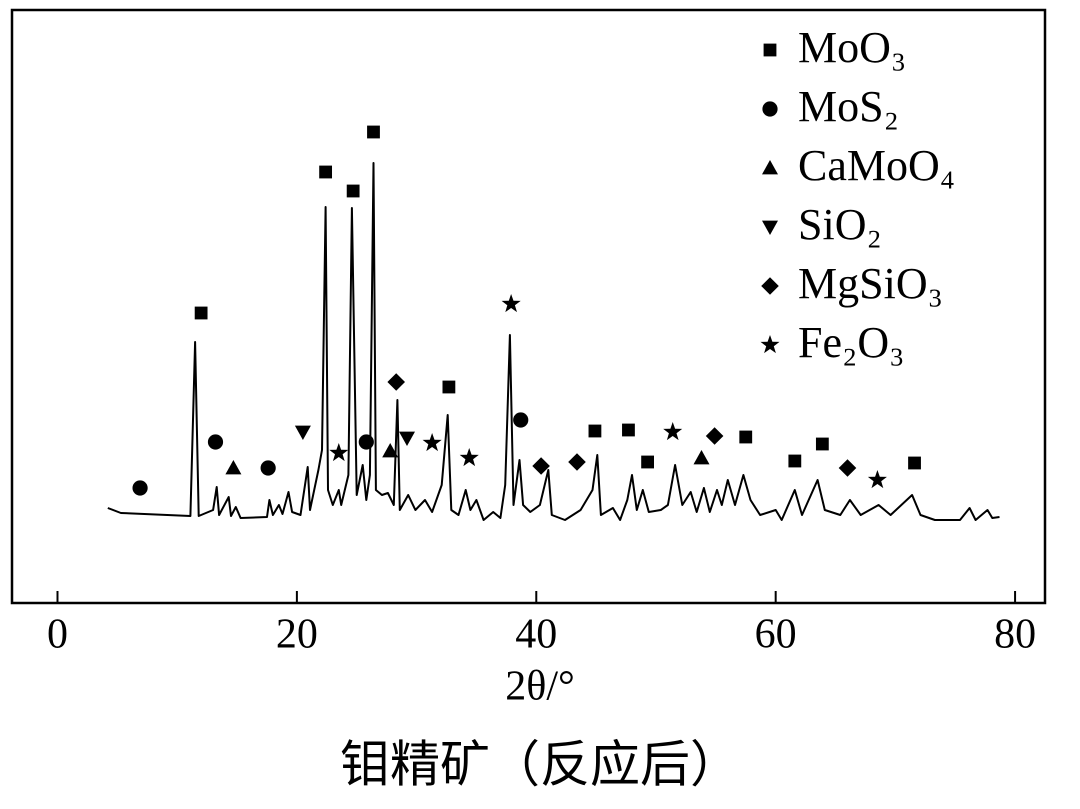 Image resolution: width=1080 pixels, height=809 pixels. I want to click on legend-label: CaMoO₄, so click(876, 165).